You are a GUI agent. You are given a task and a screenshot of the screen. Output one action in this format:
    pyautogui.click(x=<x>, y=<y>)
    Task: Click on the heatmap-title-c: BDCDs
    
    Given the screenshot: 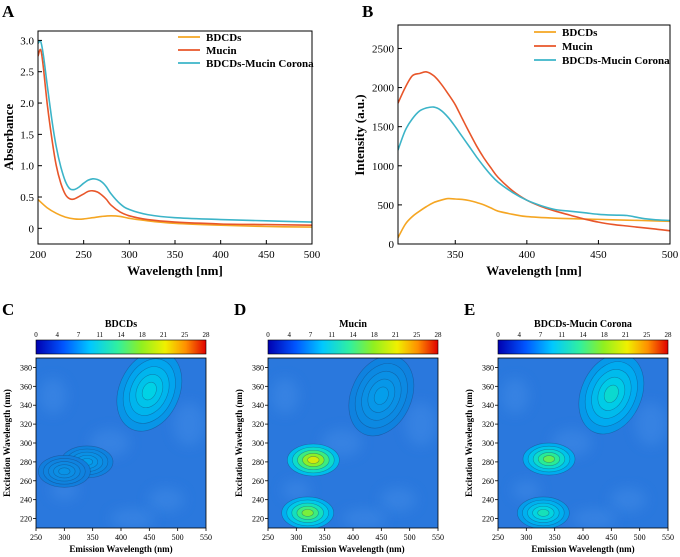 What is the action you would take?
    pyautogui.click(x=121, y=324)
    